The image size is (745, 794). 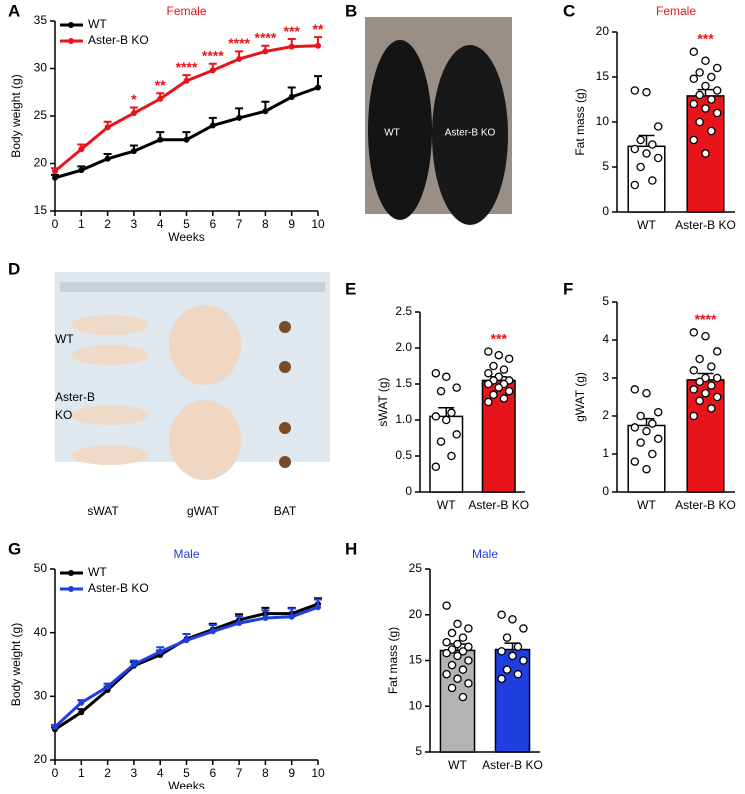 What do you see at coordinates (605, 211) in the screenshot?
I see `y-tick-label: 0` at bounding box center [605, 211].